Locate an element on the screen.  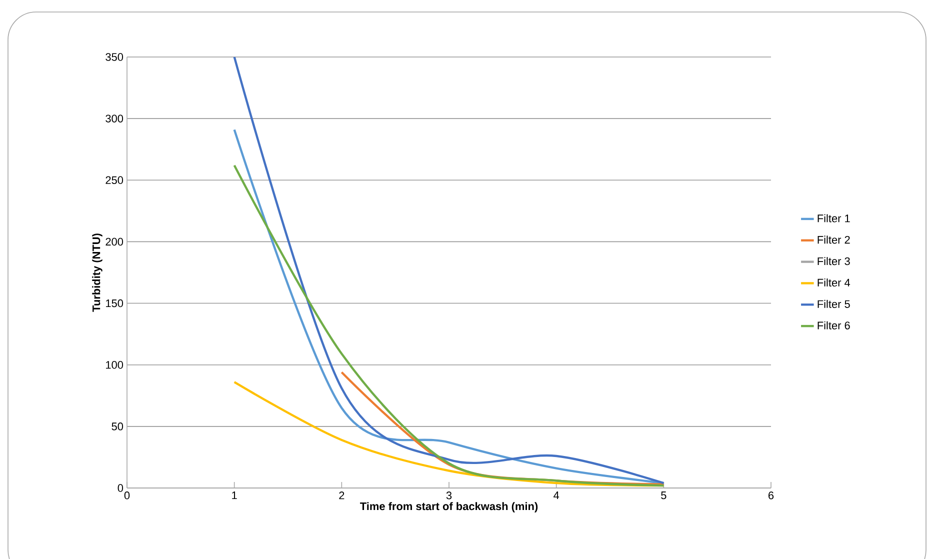
x-tick-label: 2 is located at coordinates (341, 496).